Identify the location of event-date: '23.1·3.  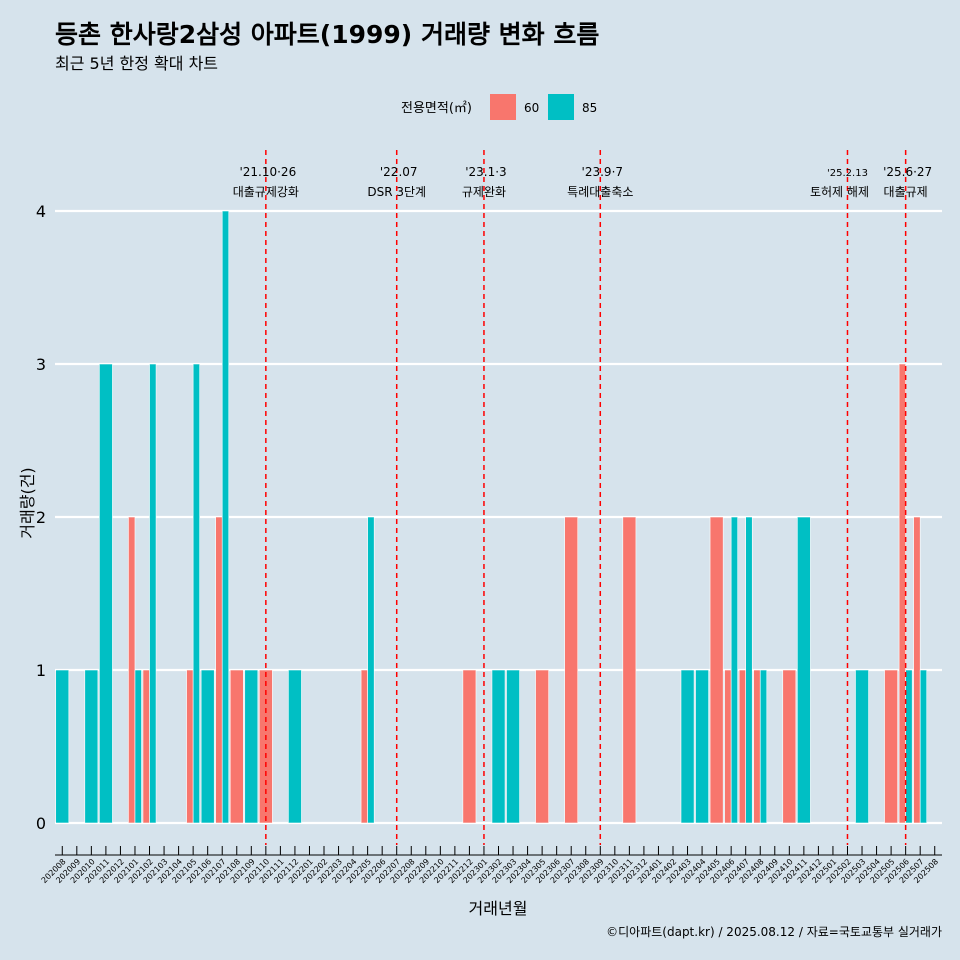
(485, 172).